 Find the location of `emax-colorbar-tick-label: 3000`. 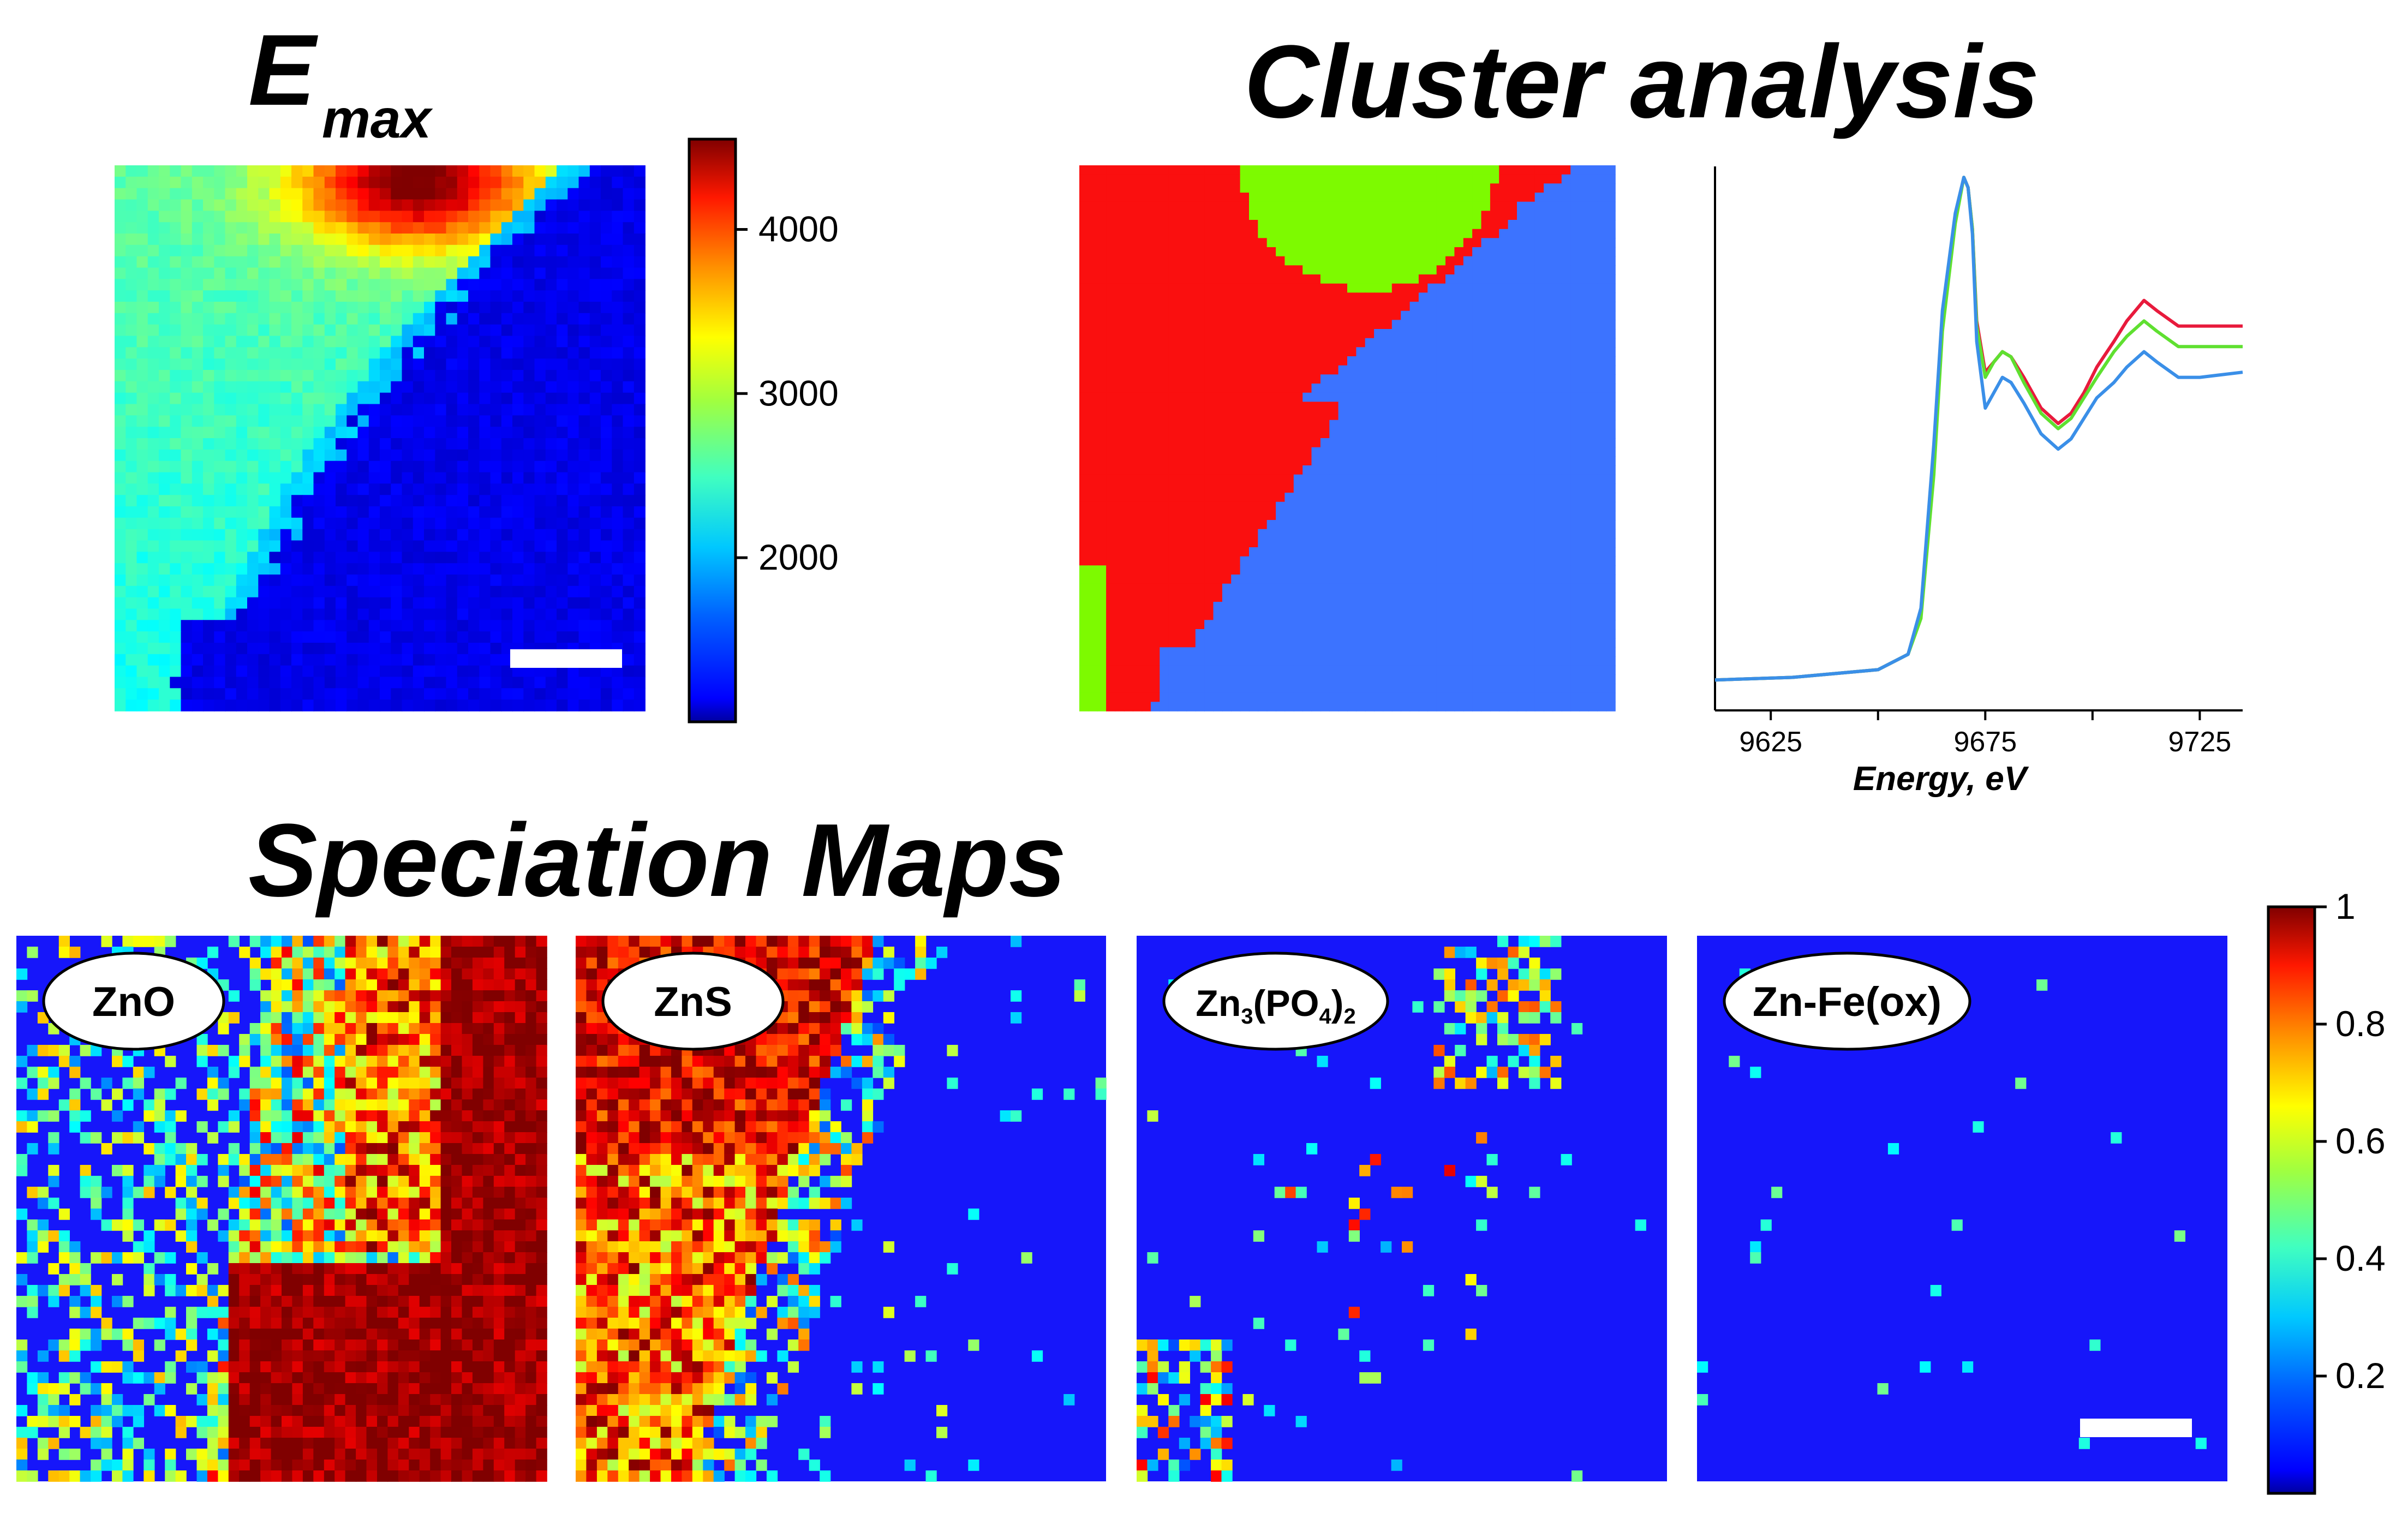

emax-colorbar-tick-label: 3000 is located at coordinates (798, 393).